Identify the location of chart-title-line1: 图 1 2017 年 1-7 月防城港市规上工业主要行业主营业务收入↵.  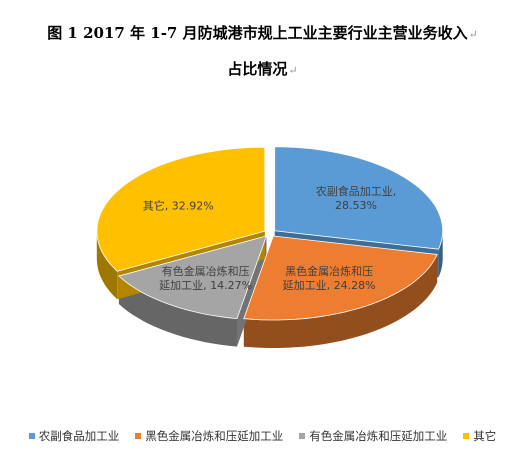
(262, 32).